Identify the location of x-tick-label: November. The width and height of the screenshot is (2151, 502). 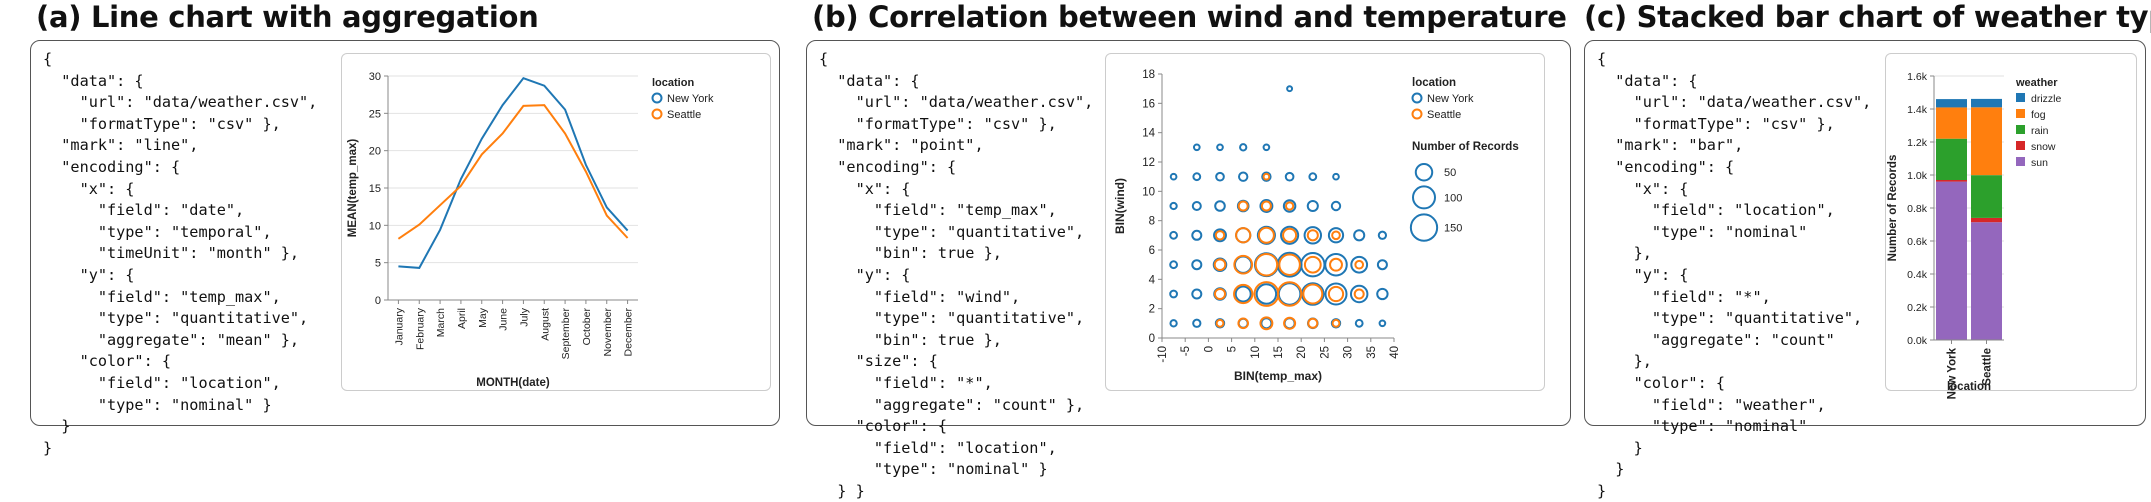
(608, 331).